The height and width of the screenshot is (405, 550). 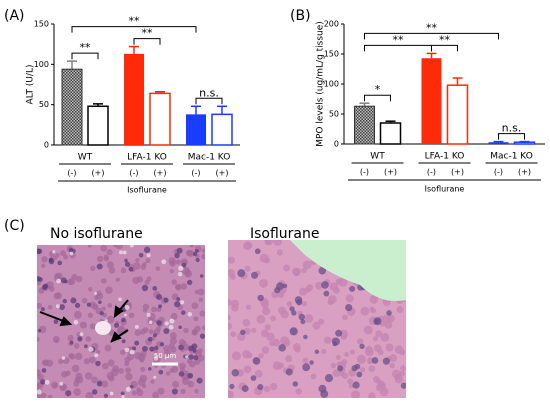 I want to click on x-sub-label: (+), so click(x=457, y=172).